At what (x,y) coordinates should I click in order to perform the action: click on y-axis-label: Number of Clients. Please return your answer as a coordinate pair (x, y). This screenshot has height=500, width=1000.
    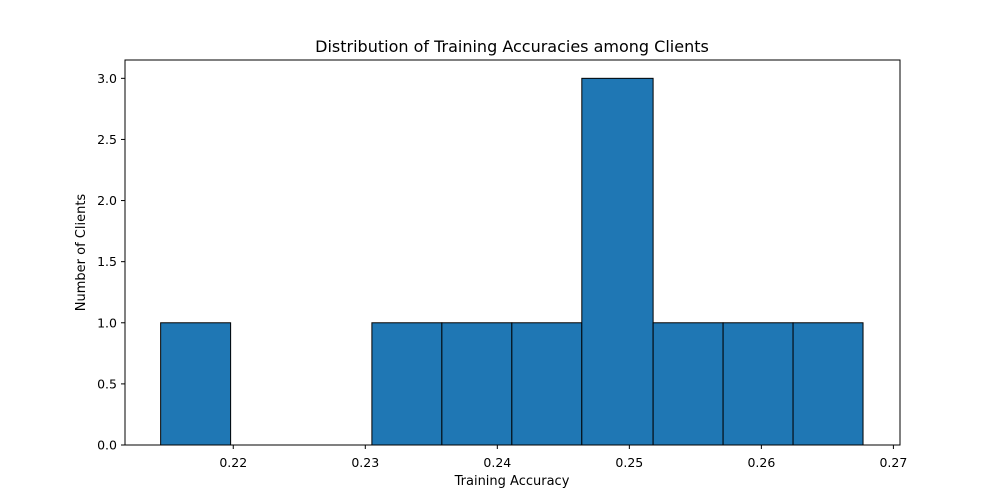
    Looking at the image, I should click on (81, 253).